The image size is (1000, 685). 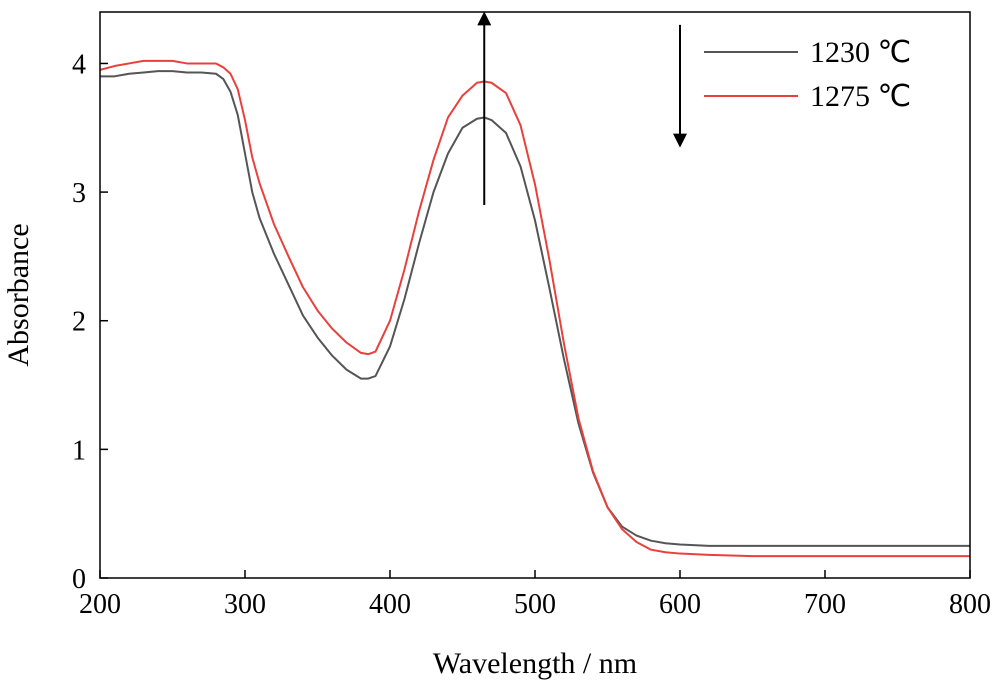 What do you see at coordinates (100, 604) in the screenshot?
I see `x-tick-label: 200` at bounding box center [100, 604].